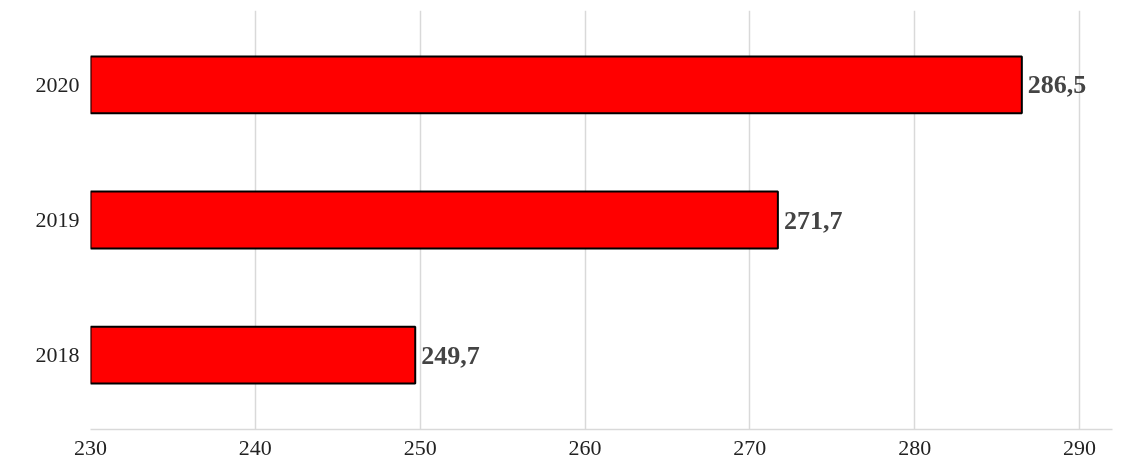  Describe the element at coordinates (915, 445) in the screenshot. I see `x-tick-label: 280` at that location.